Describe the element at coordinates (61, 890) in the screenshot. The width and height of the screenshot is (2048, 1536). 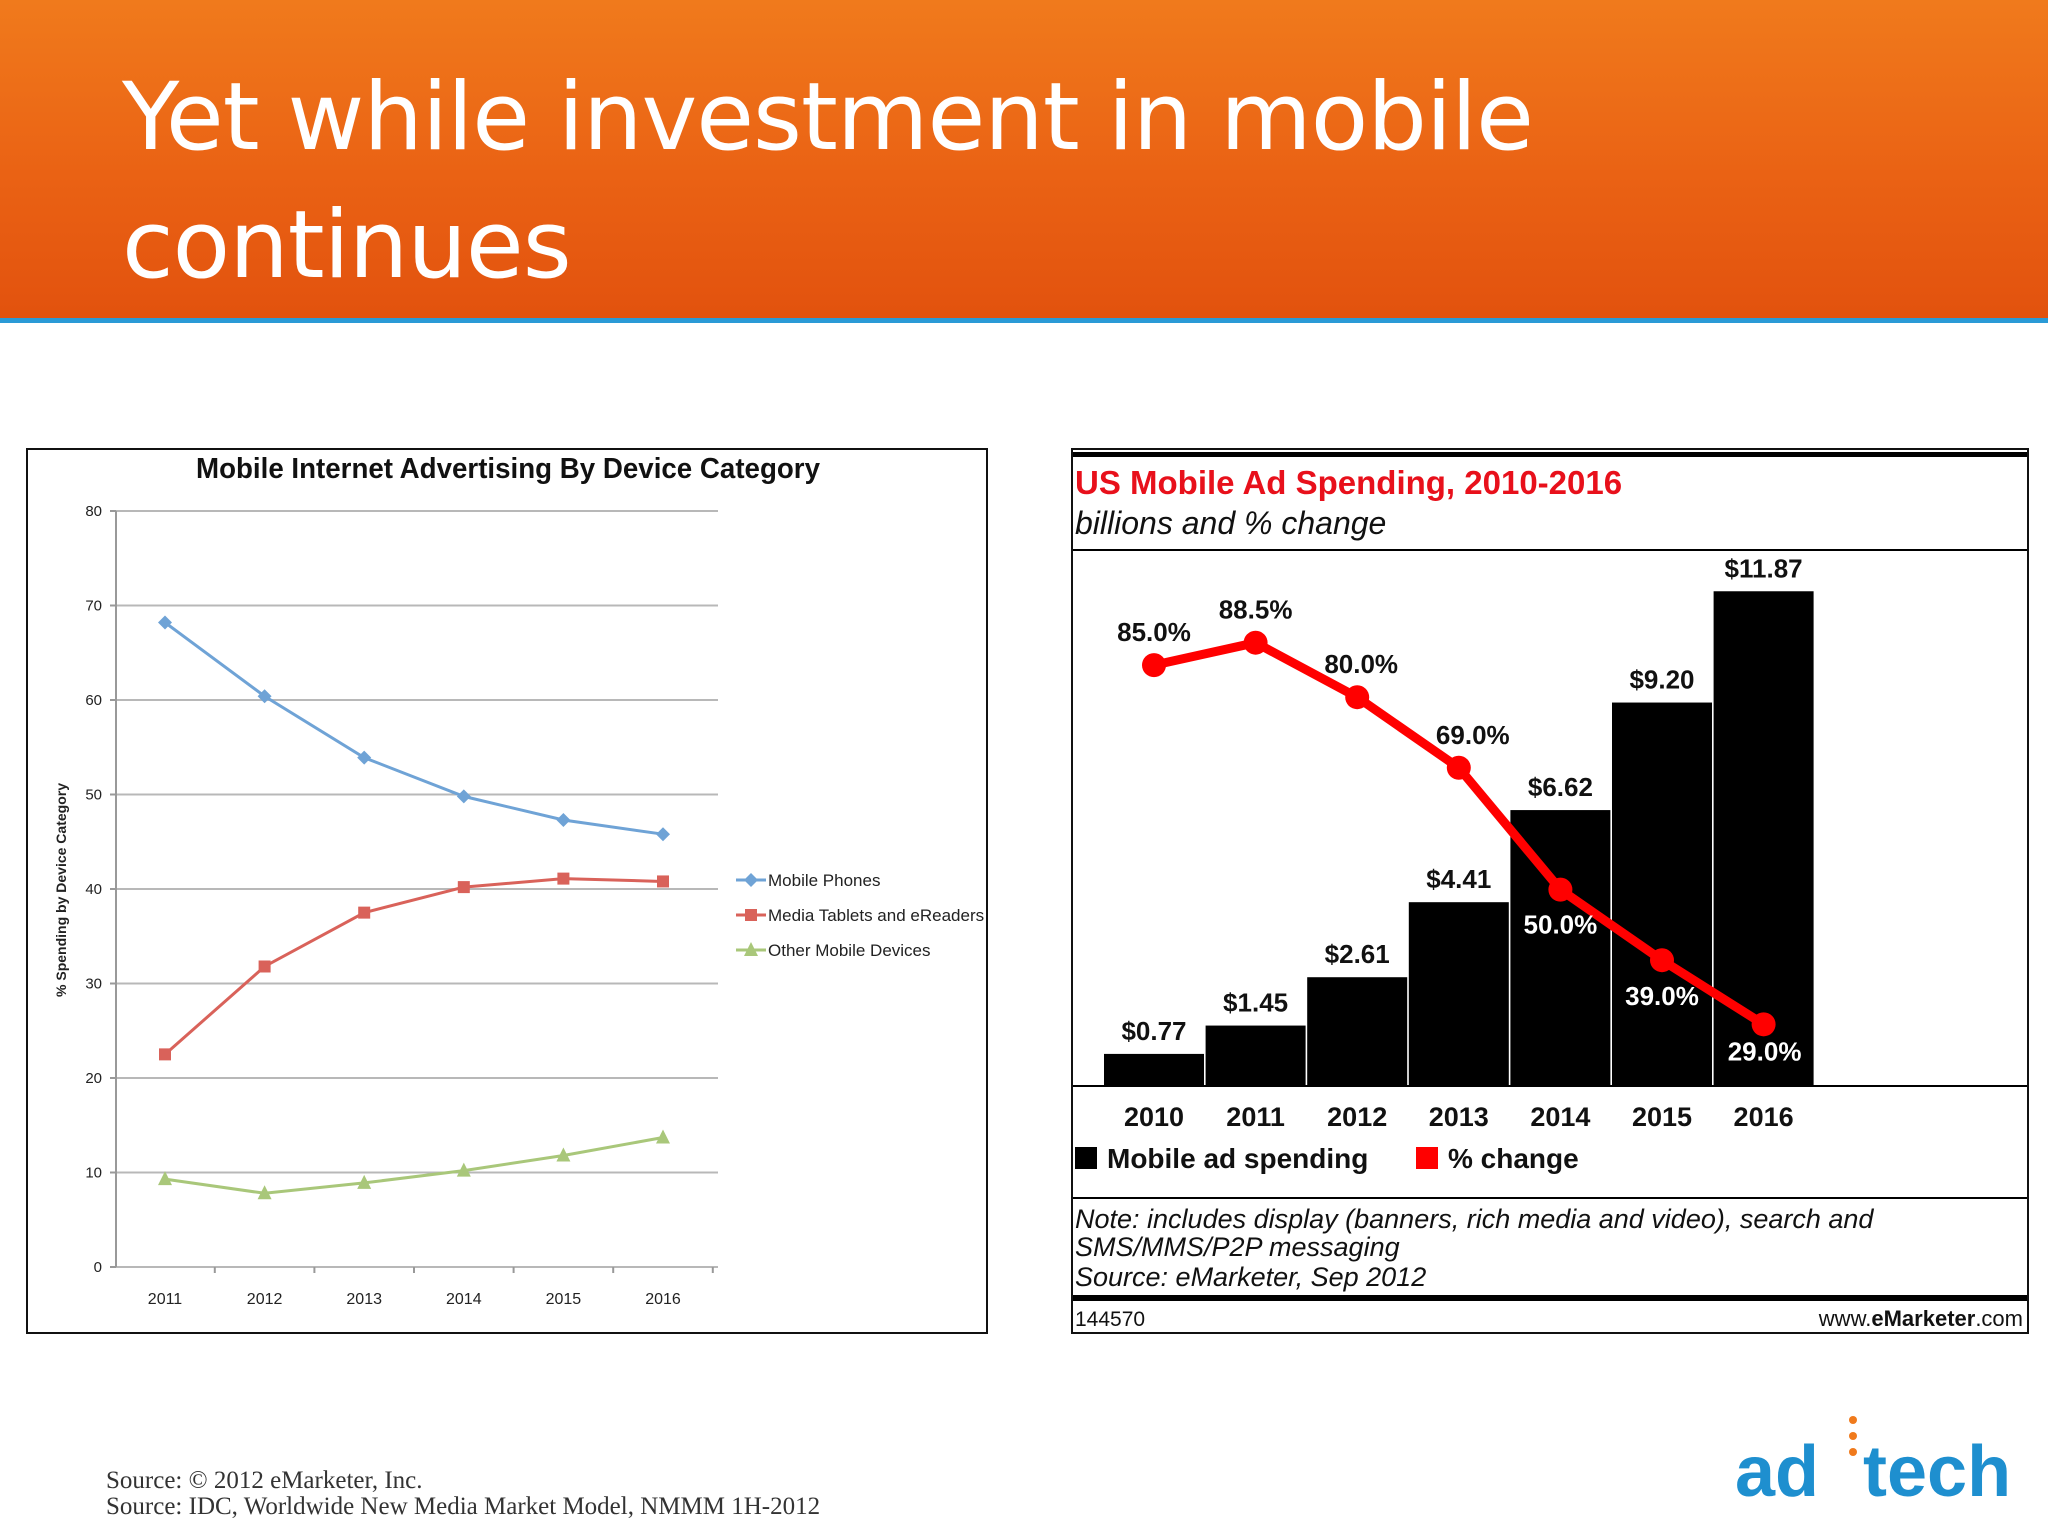
I see `y-axis-label: % Spending by Device Category` at that location.